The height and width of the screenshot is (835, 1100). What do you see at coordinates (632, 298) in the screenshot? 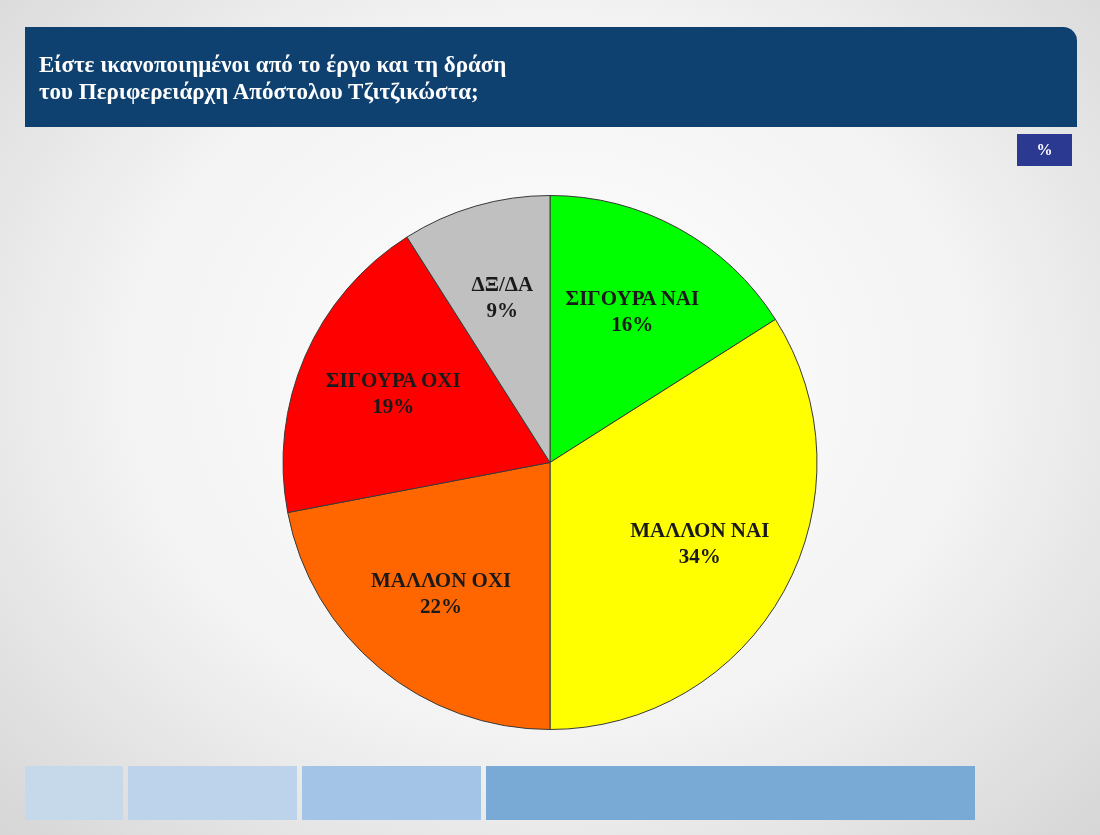
I see `slice-label: ΣΙΓΟΥΡΑ ΝΑΙ` at bounding box center [632, 298].